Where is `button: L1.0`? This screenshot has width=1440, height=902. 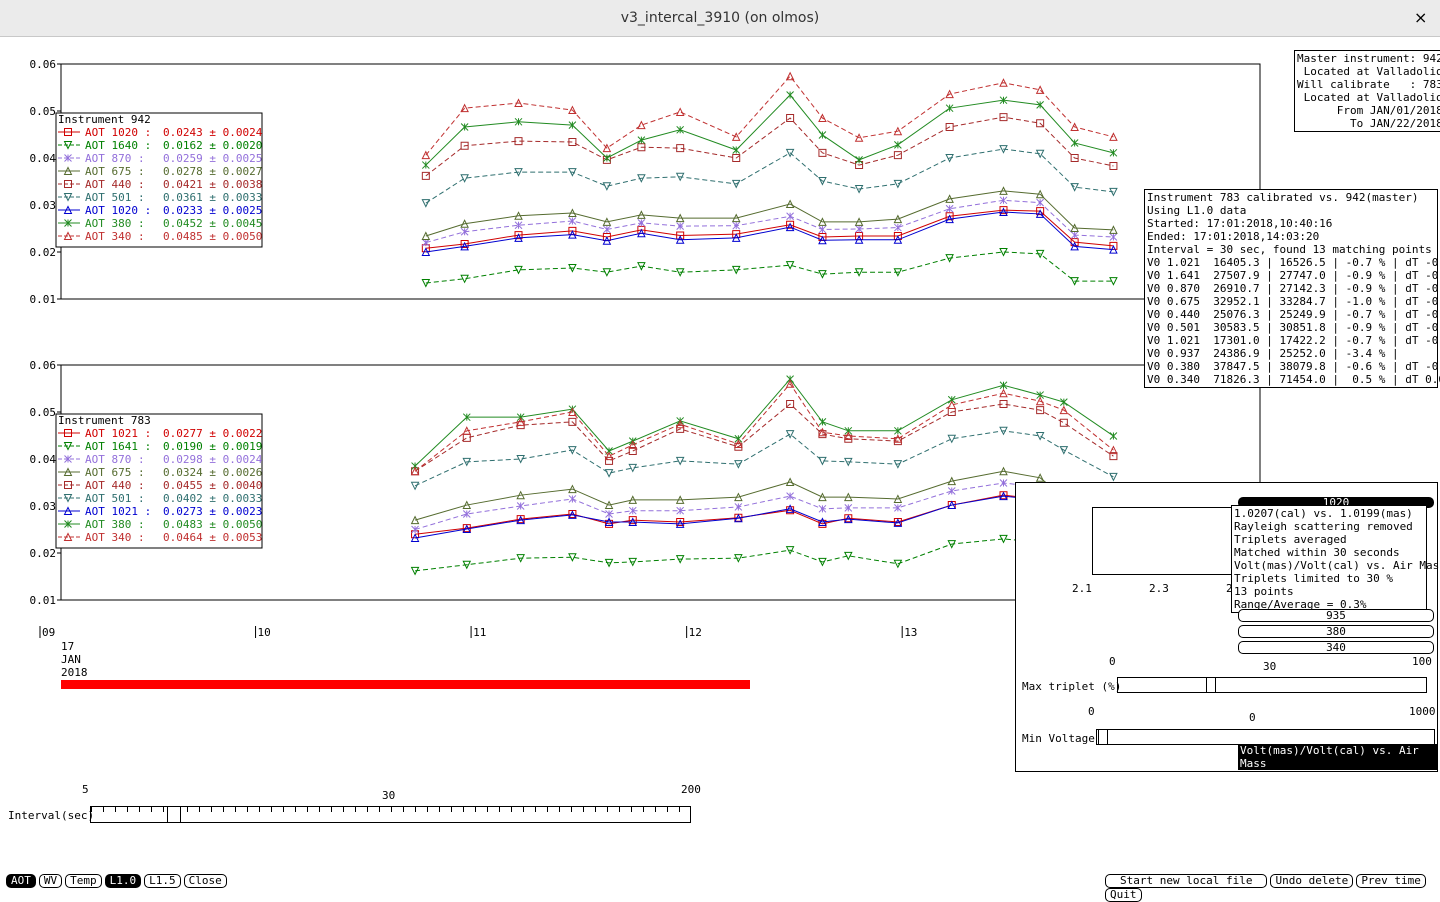 button: L1.0 is located at coordinates (123, 881).